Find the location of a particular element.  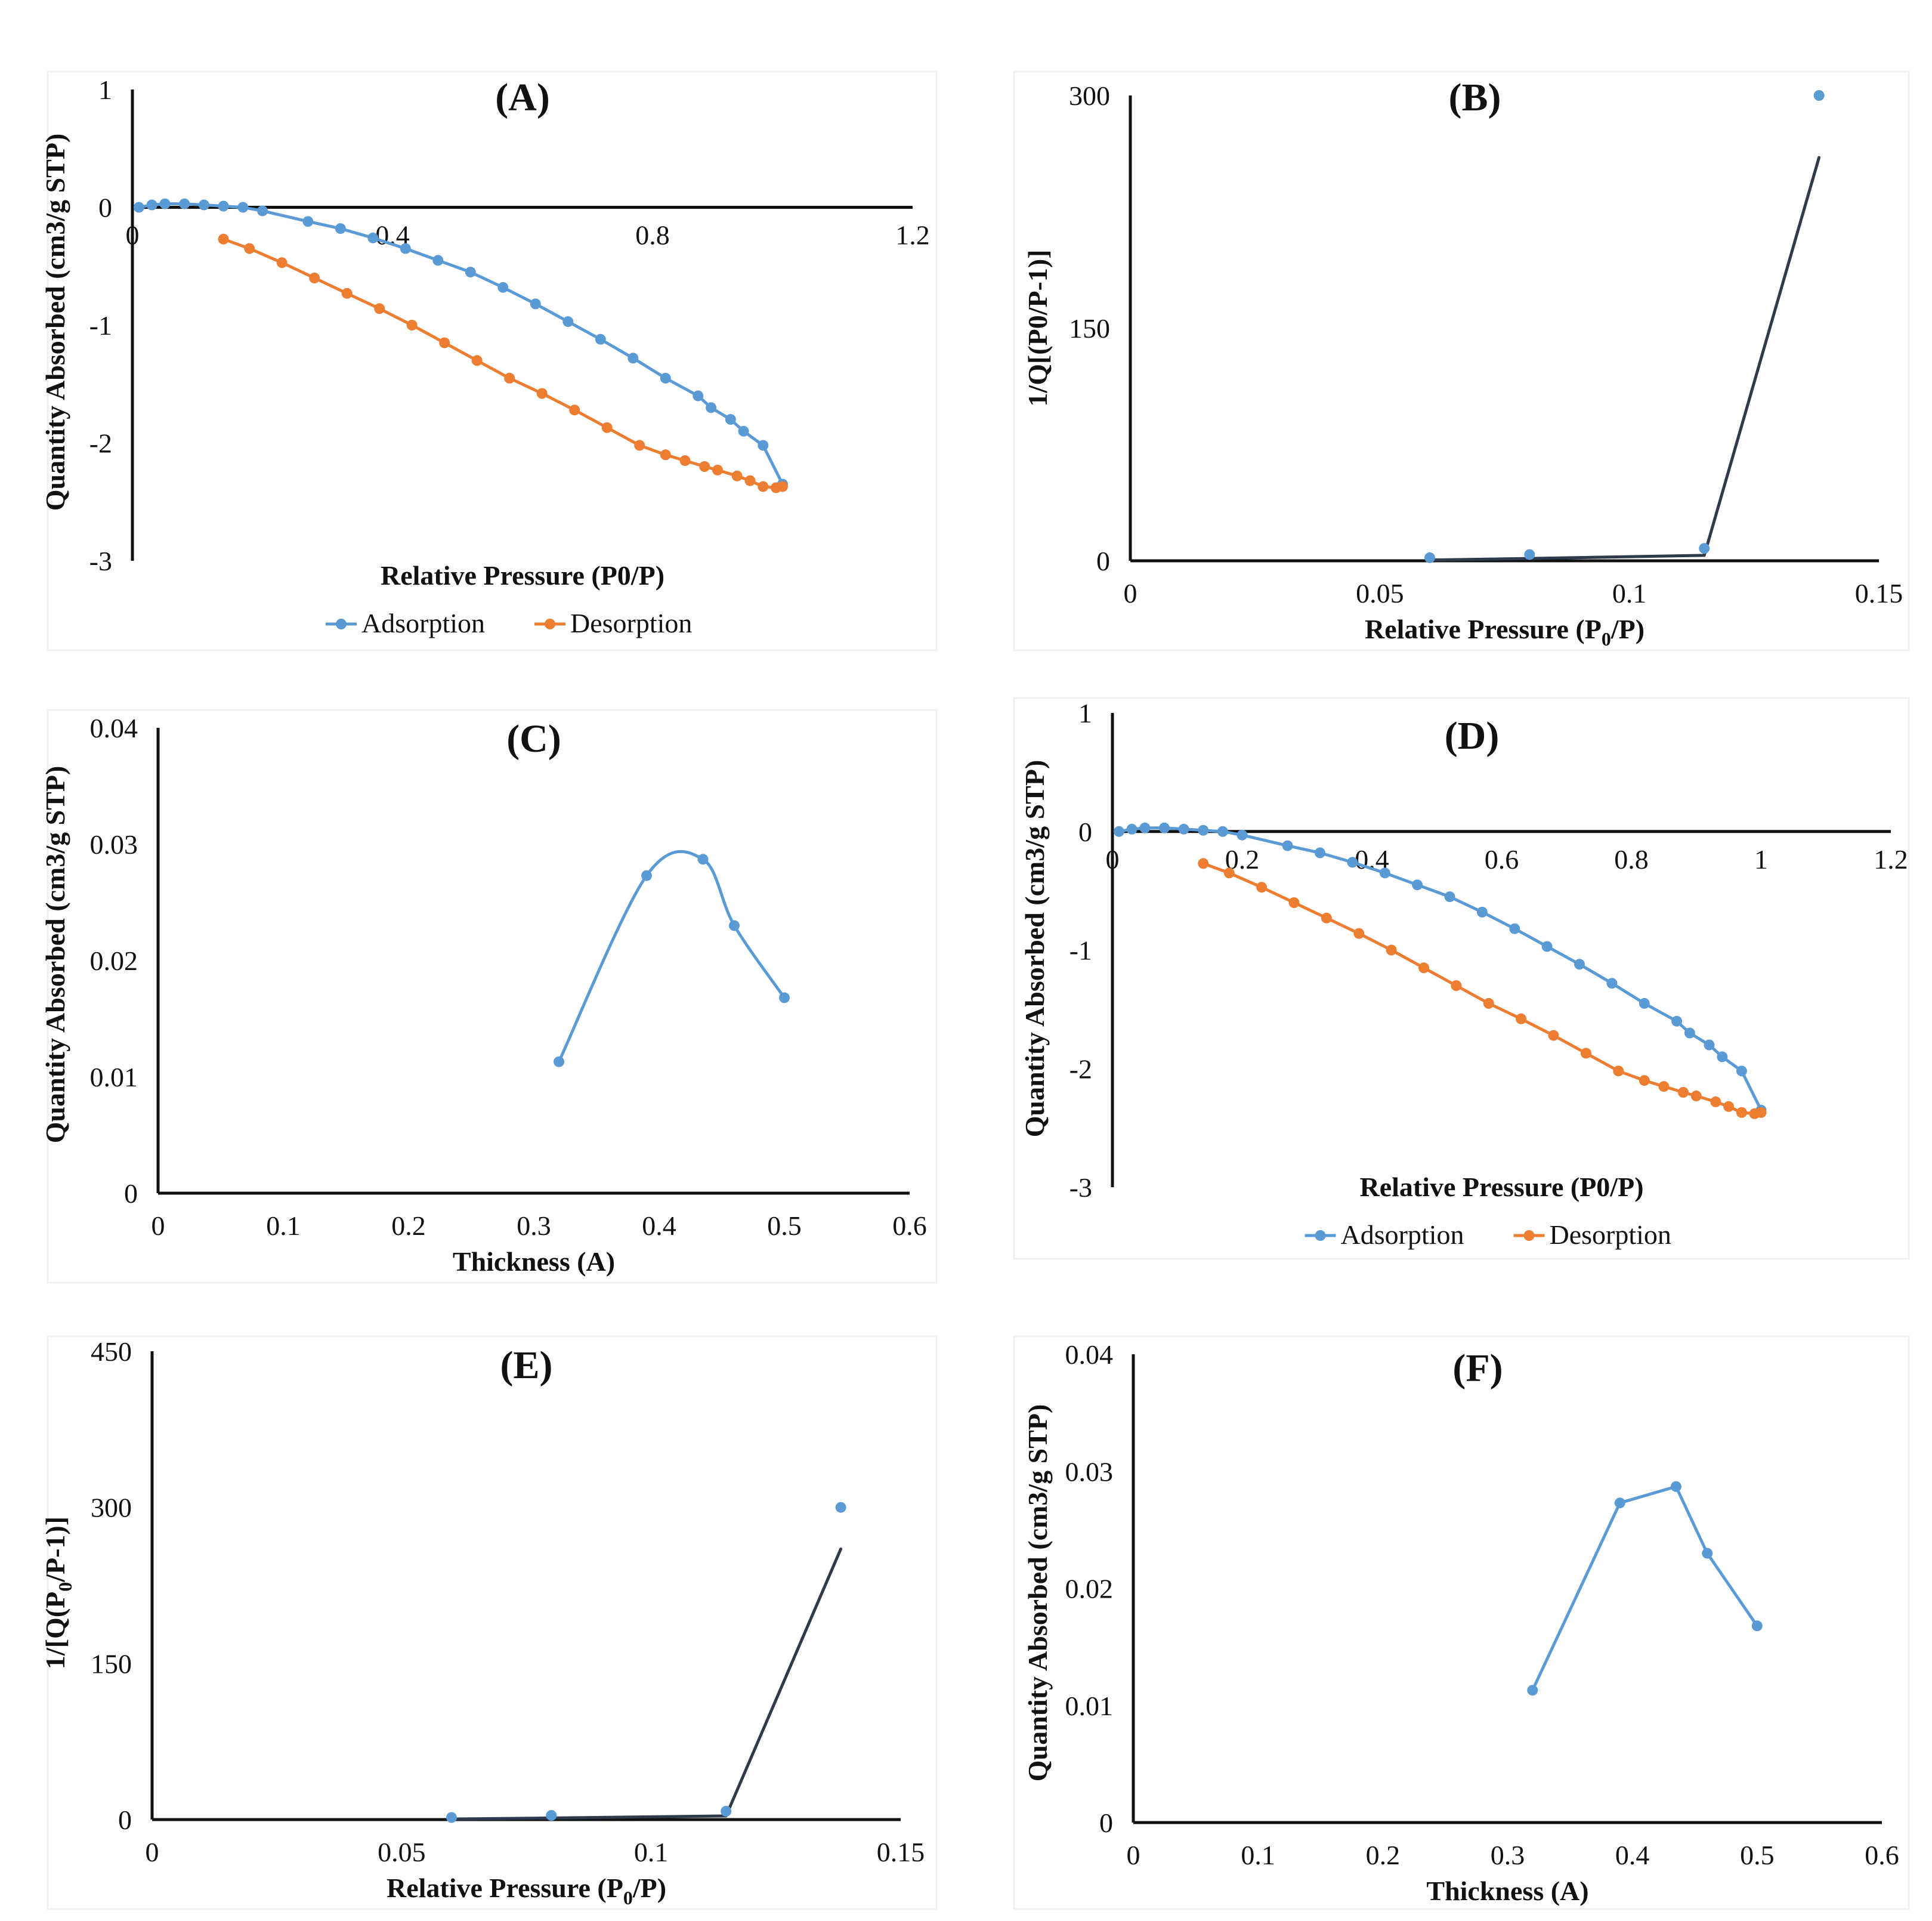

y-axis-title: Quantity Absorbed (cm3/g STP) is located at coordinates (55, 955).